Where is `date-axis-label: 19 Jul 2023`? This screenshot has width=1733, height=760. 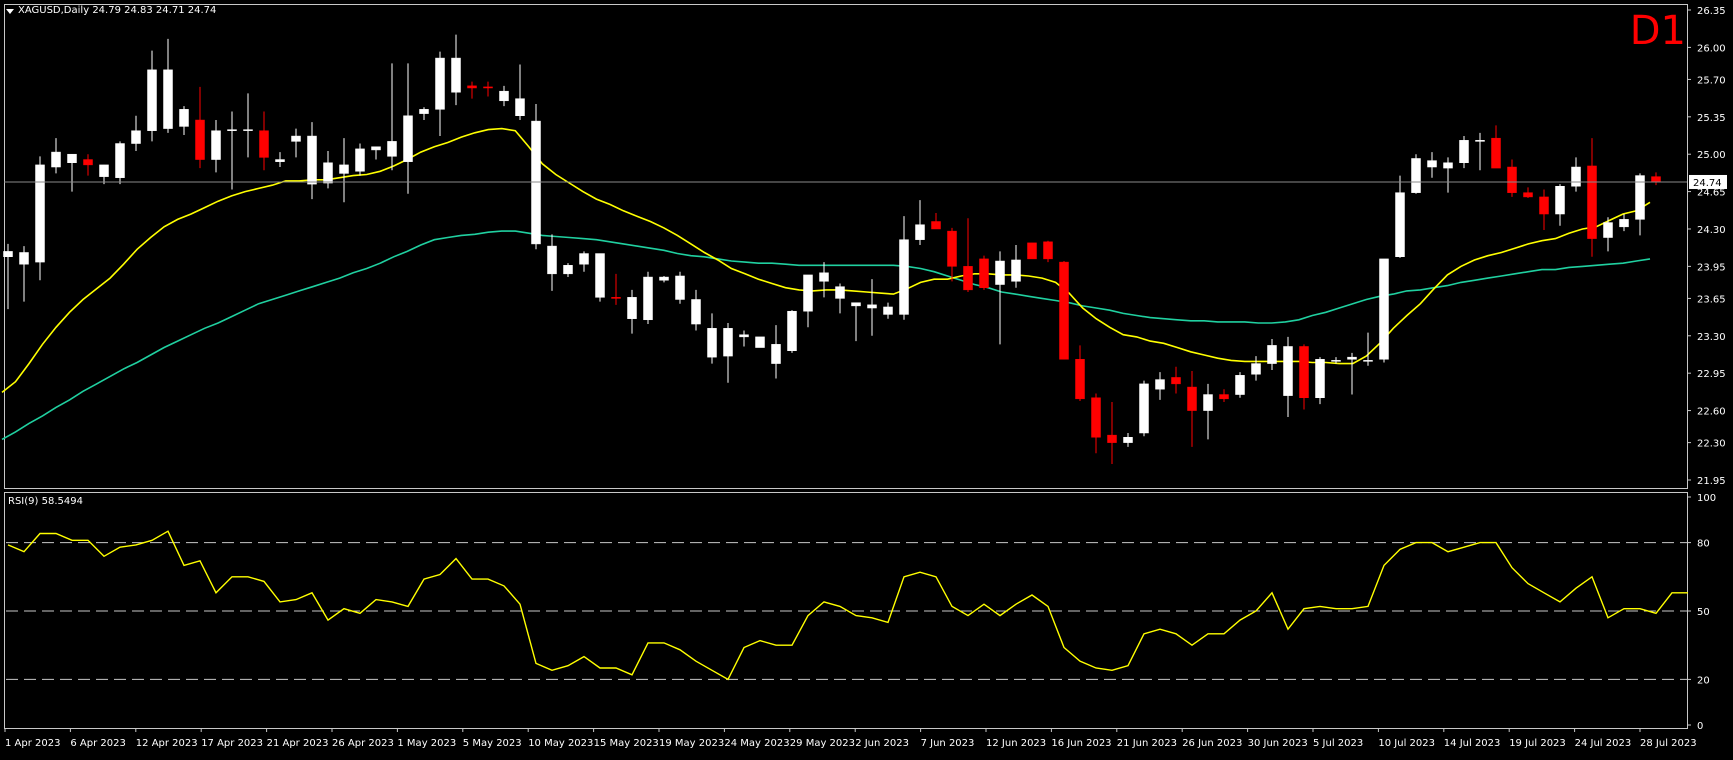 date-axis-label: 19 Jul 2023 is located at coordinates (1537, 743).